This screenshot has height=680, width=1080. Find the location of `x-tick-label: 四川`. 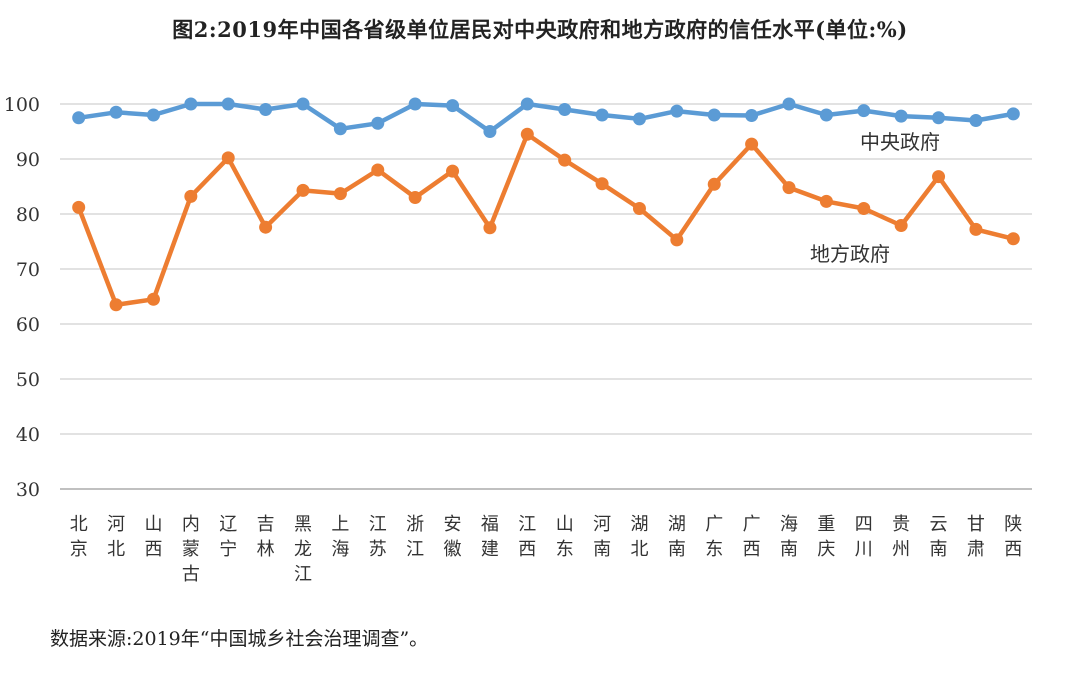

x-tick-label: 四川 is located at coordinates (864, 537).